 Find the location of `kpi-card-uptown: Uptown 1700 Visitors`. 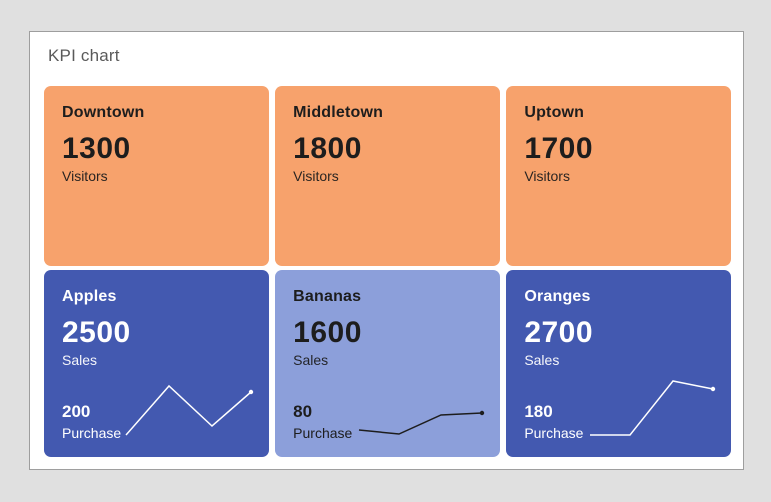

kpi-card-uptown: Uptown 1700 Visitors is located at coordinates (619, 176).